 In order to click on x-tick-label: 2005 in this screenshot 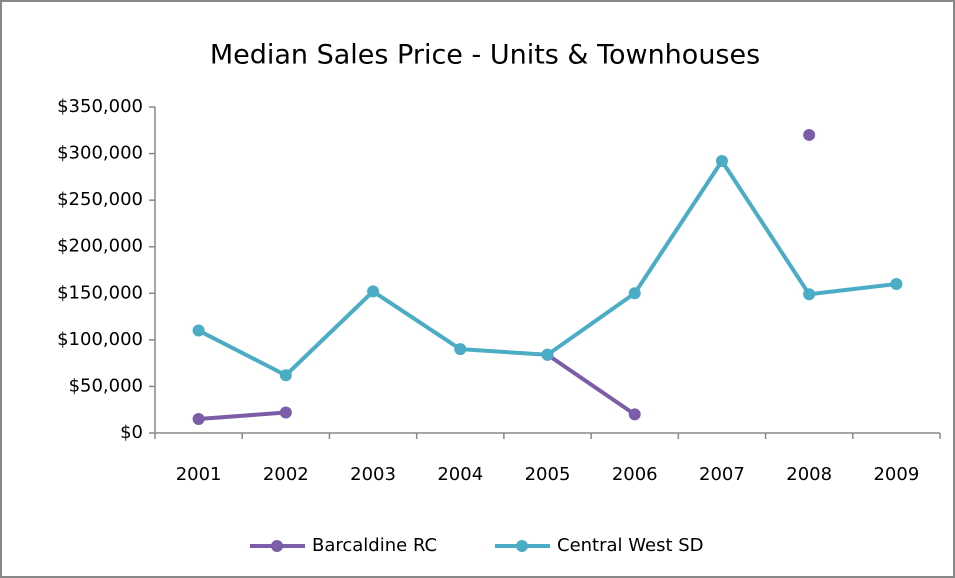, I will do `click(548, 474)`.